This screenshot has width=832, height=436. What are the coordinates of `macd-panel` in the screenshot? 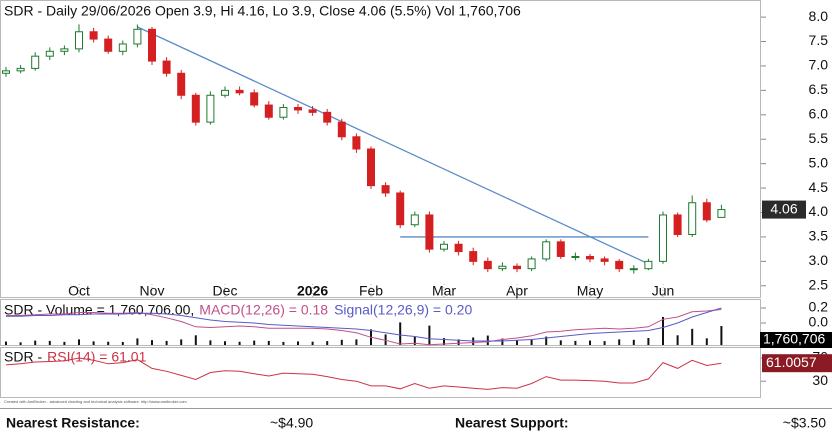 It's located at (380, 322).